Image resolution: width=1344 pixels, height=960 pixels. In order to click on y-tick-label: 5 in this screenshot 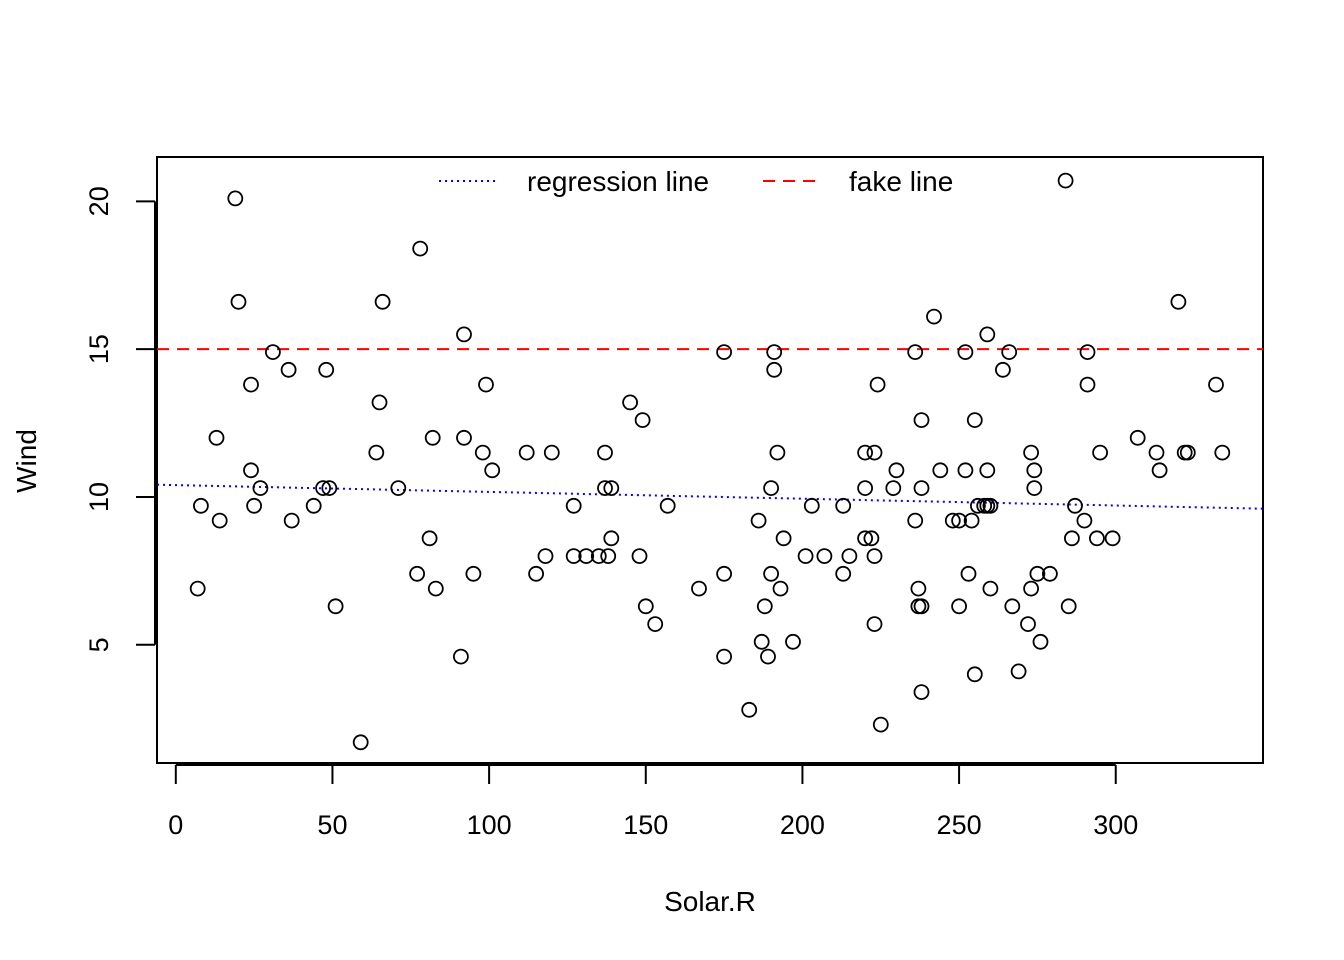, I will do `click(99, 644)`.